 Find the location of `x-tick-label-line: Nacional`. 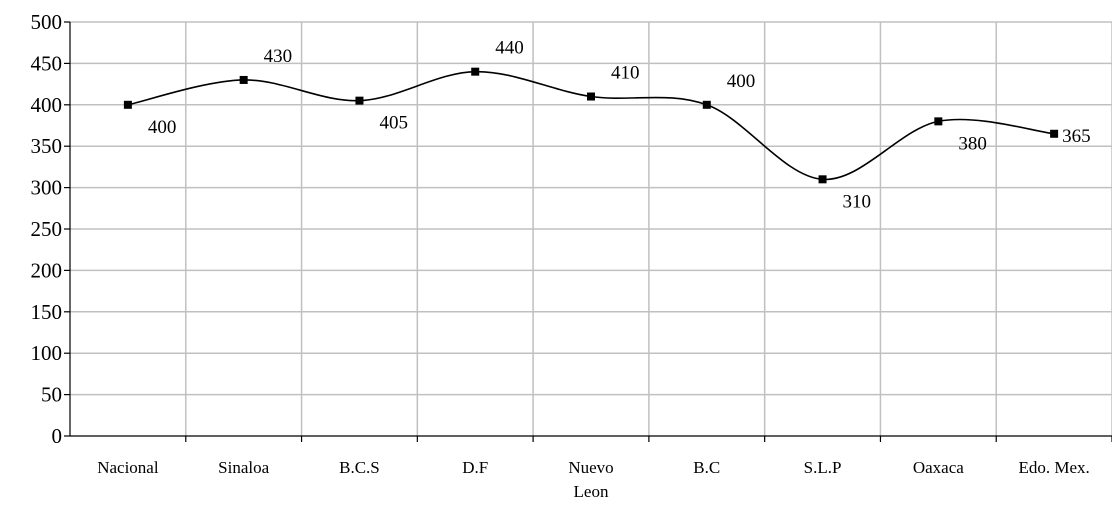

x-tick-label-line: Nacional is located at coordinates (128, 467).